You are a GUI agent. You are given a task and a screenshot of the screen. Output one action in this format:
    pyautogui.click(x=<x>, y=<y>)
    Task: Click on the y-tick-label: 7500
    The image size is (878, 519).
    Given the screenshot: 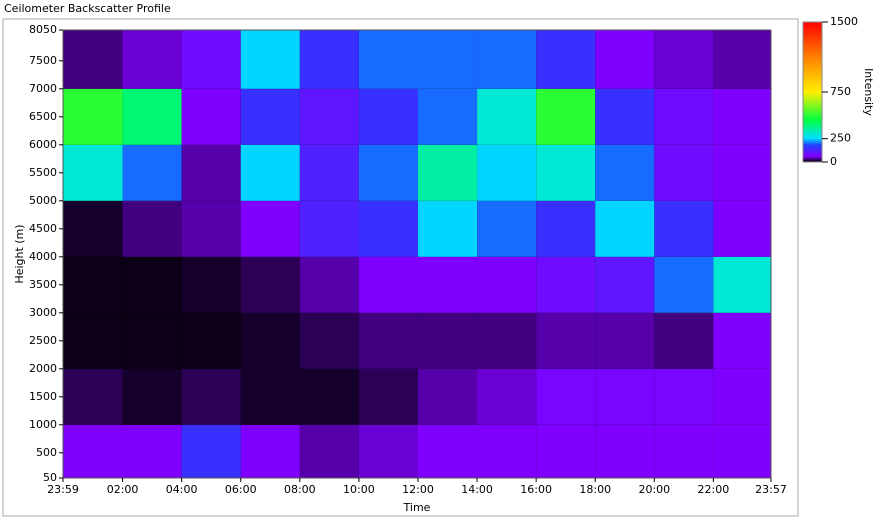 What is the action you would take?
    pyautogui.click(x=43, y=60)
    